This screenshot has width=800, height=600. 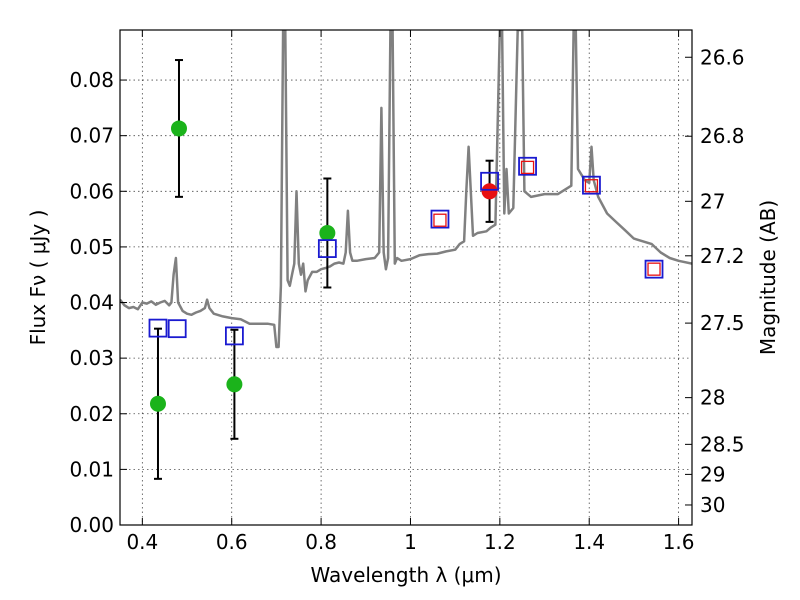 I want to click on right-tick-label: 27.2, so click(x=722, y=256).